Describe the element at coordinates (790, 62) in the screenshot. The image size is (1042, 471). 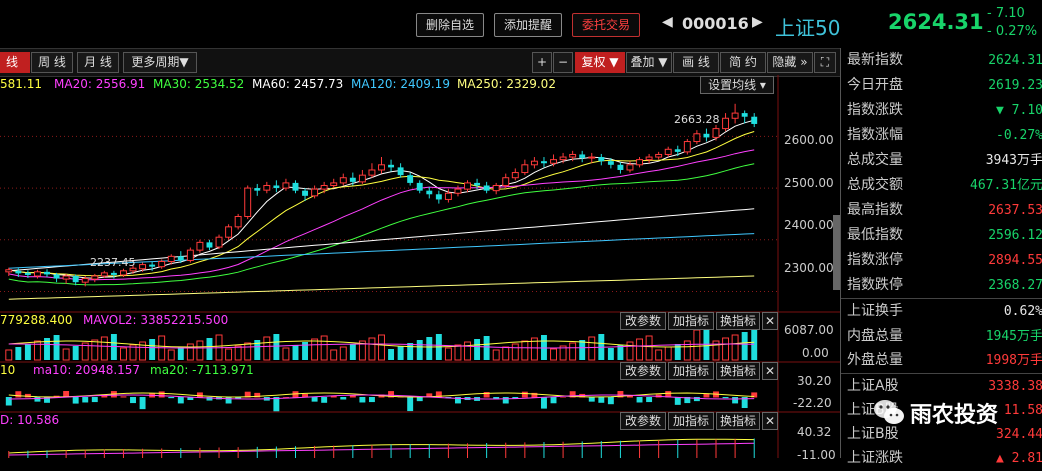
I see `hide-panel-button: 隐藏 »` at that location.